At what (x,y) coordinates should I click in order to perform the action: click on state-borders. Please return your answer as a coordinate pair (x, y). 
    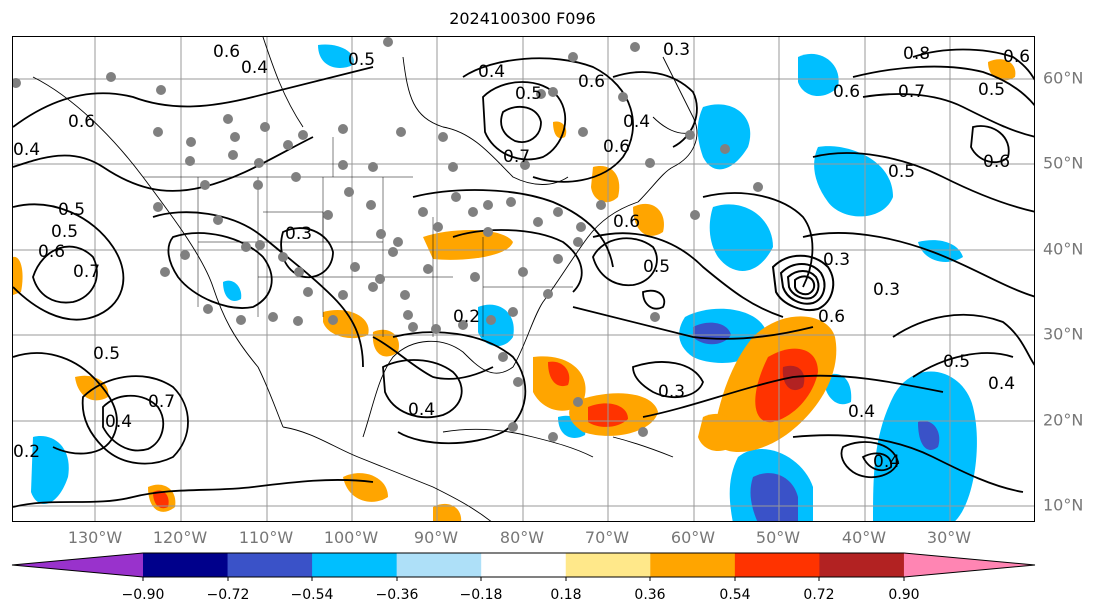
    Looking at the image, I should click on (358, 237).